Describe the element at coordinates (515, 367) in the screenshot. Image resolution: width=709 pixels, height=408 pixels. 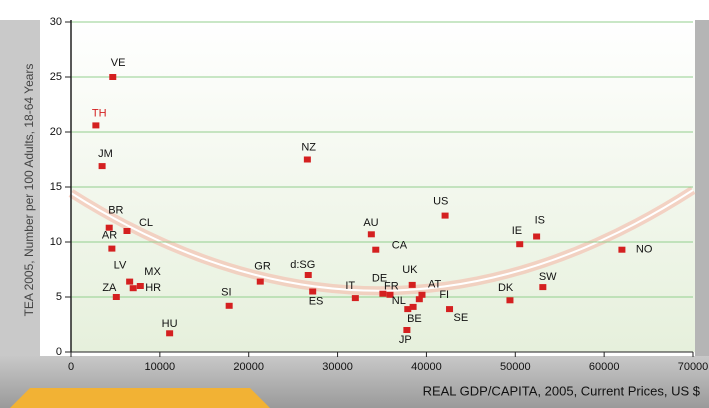
I see `x-tick-label: 50000` at that location.